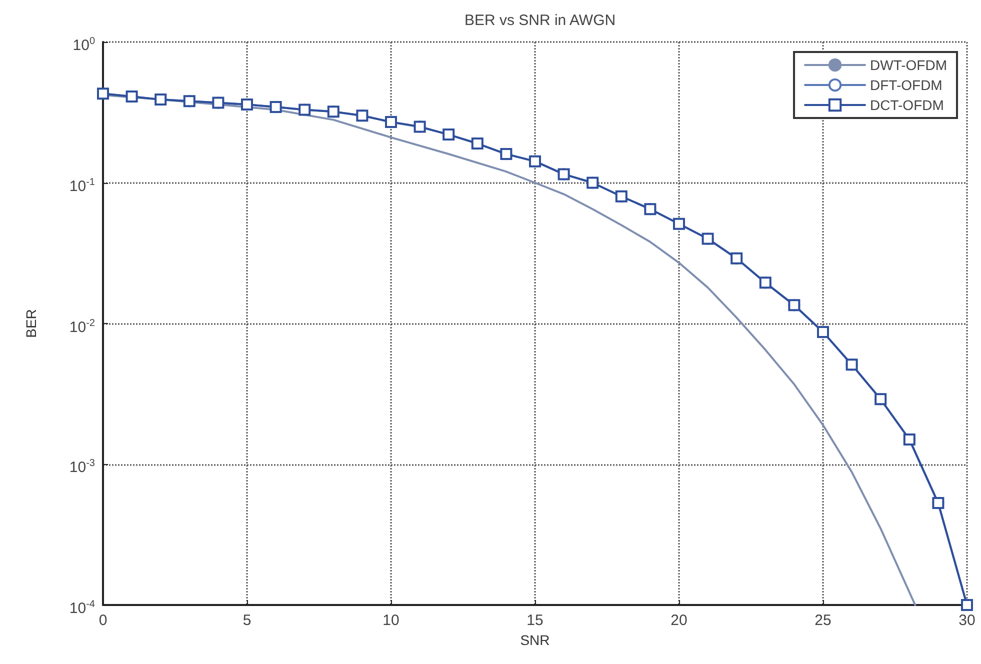 The height and width of the screenshot is (664, 981). I want to click on y-tick-label: 10$^{-4}$, so click(81, 608).